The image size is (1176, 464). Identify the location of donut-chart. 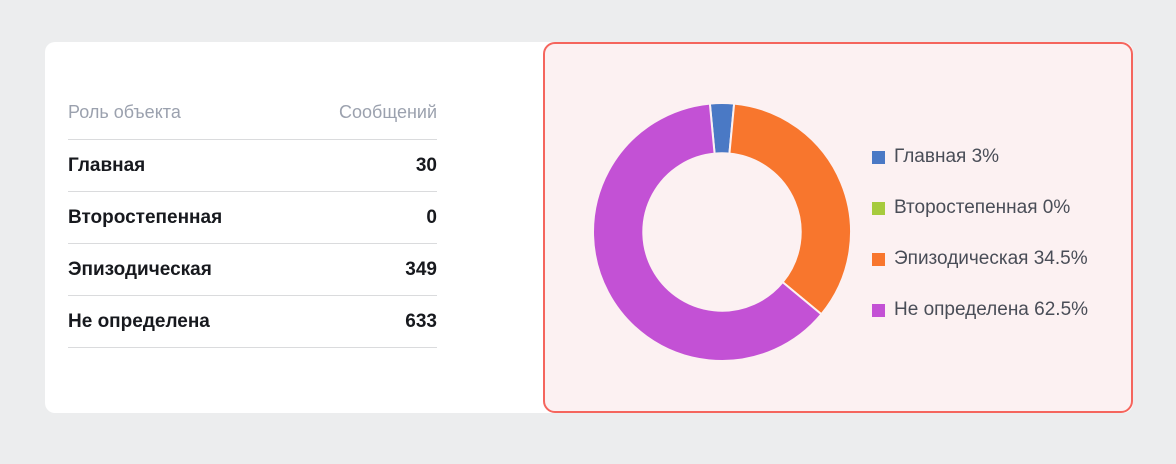
(722, 232).